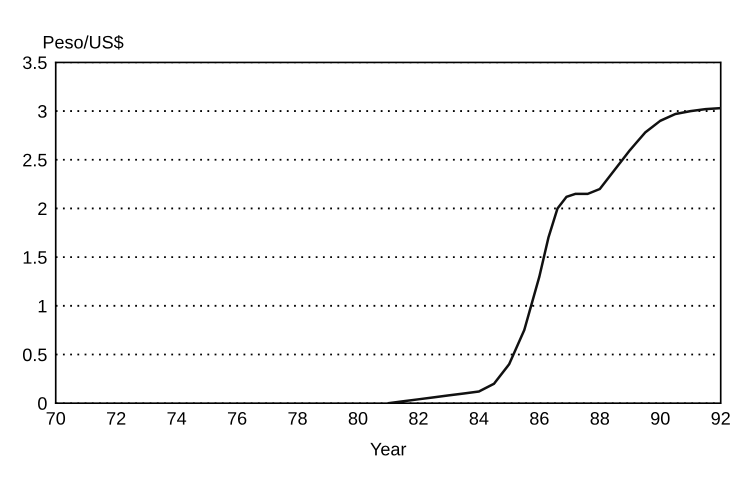 The height and width of the screenshot is (480, 743). Describe the element at coordinates (35, 257) in the screenshot. I see `y-tick-label: 1.5` at that location.